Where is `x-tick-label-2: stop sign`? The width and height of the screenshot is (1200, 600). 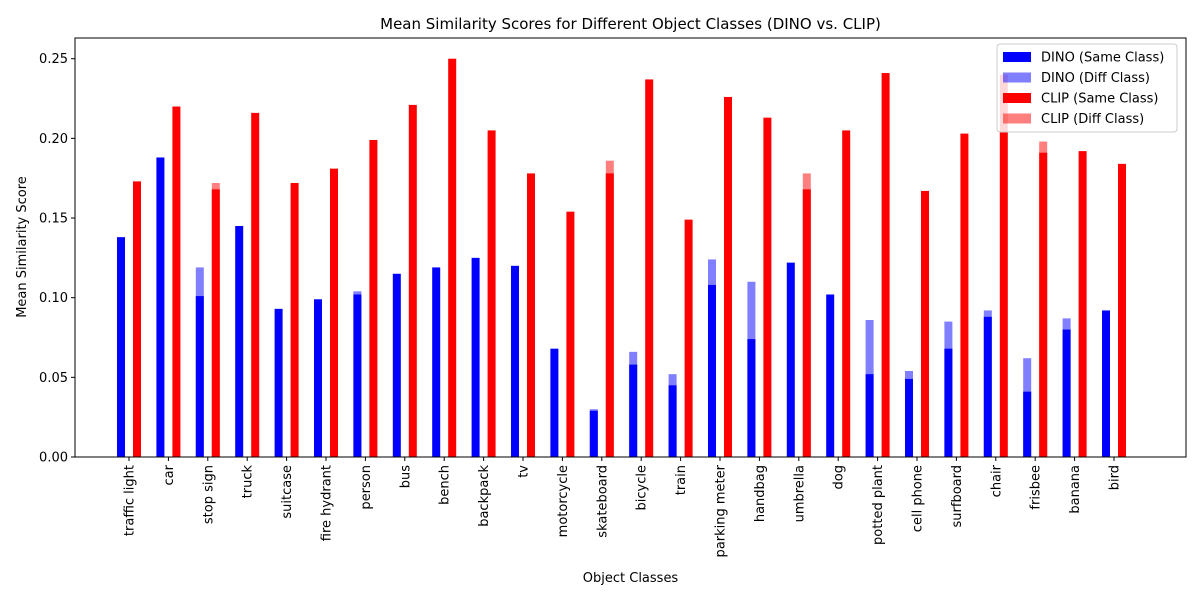
x-tick-label-2: stop sign is located at coordinates (208, 494).